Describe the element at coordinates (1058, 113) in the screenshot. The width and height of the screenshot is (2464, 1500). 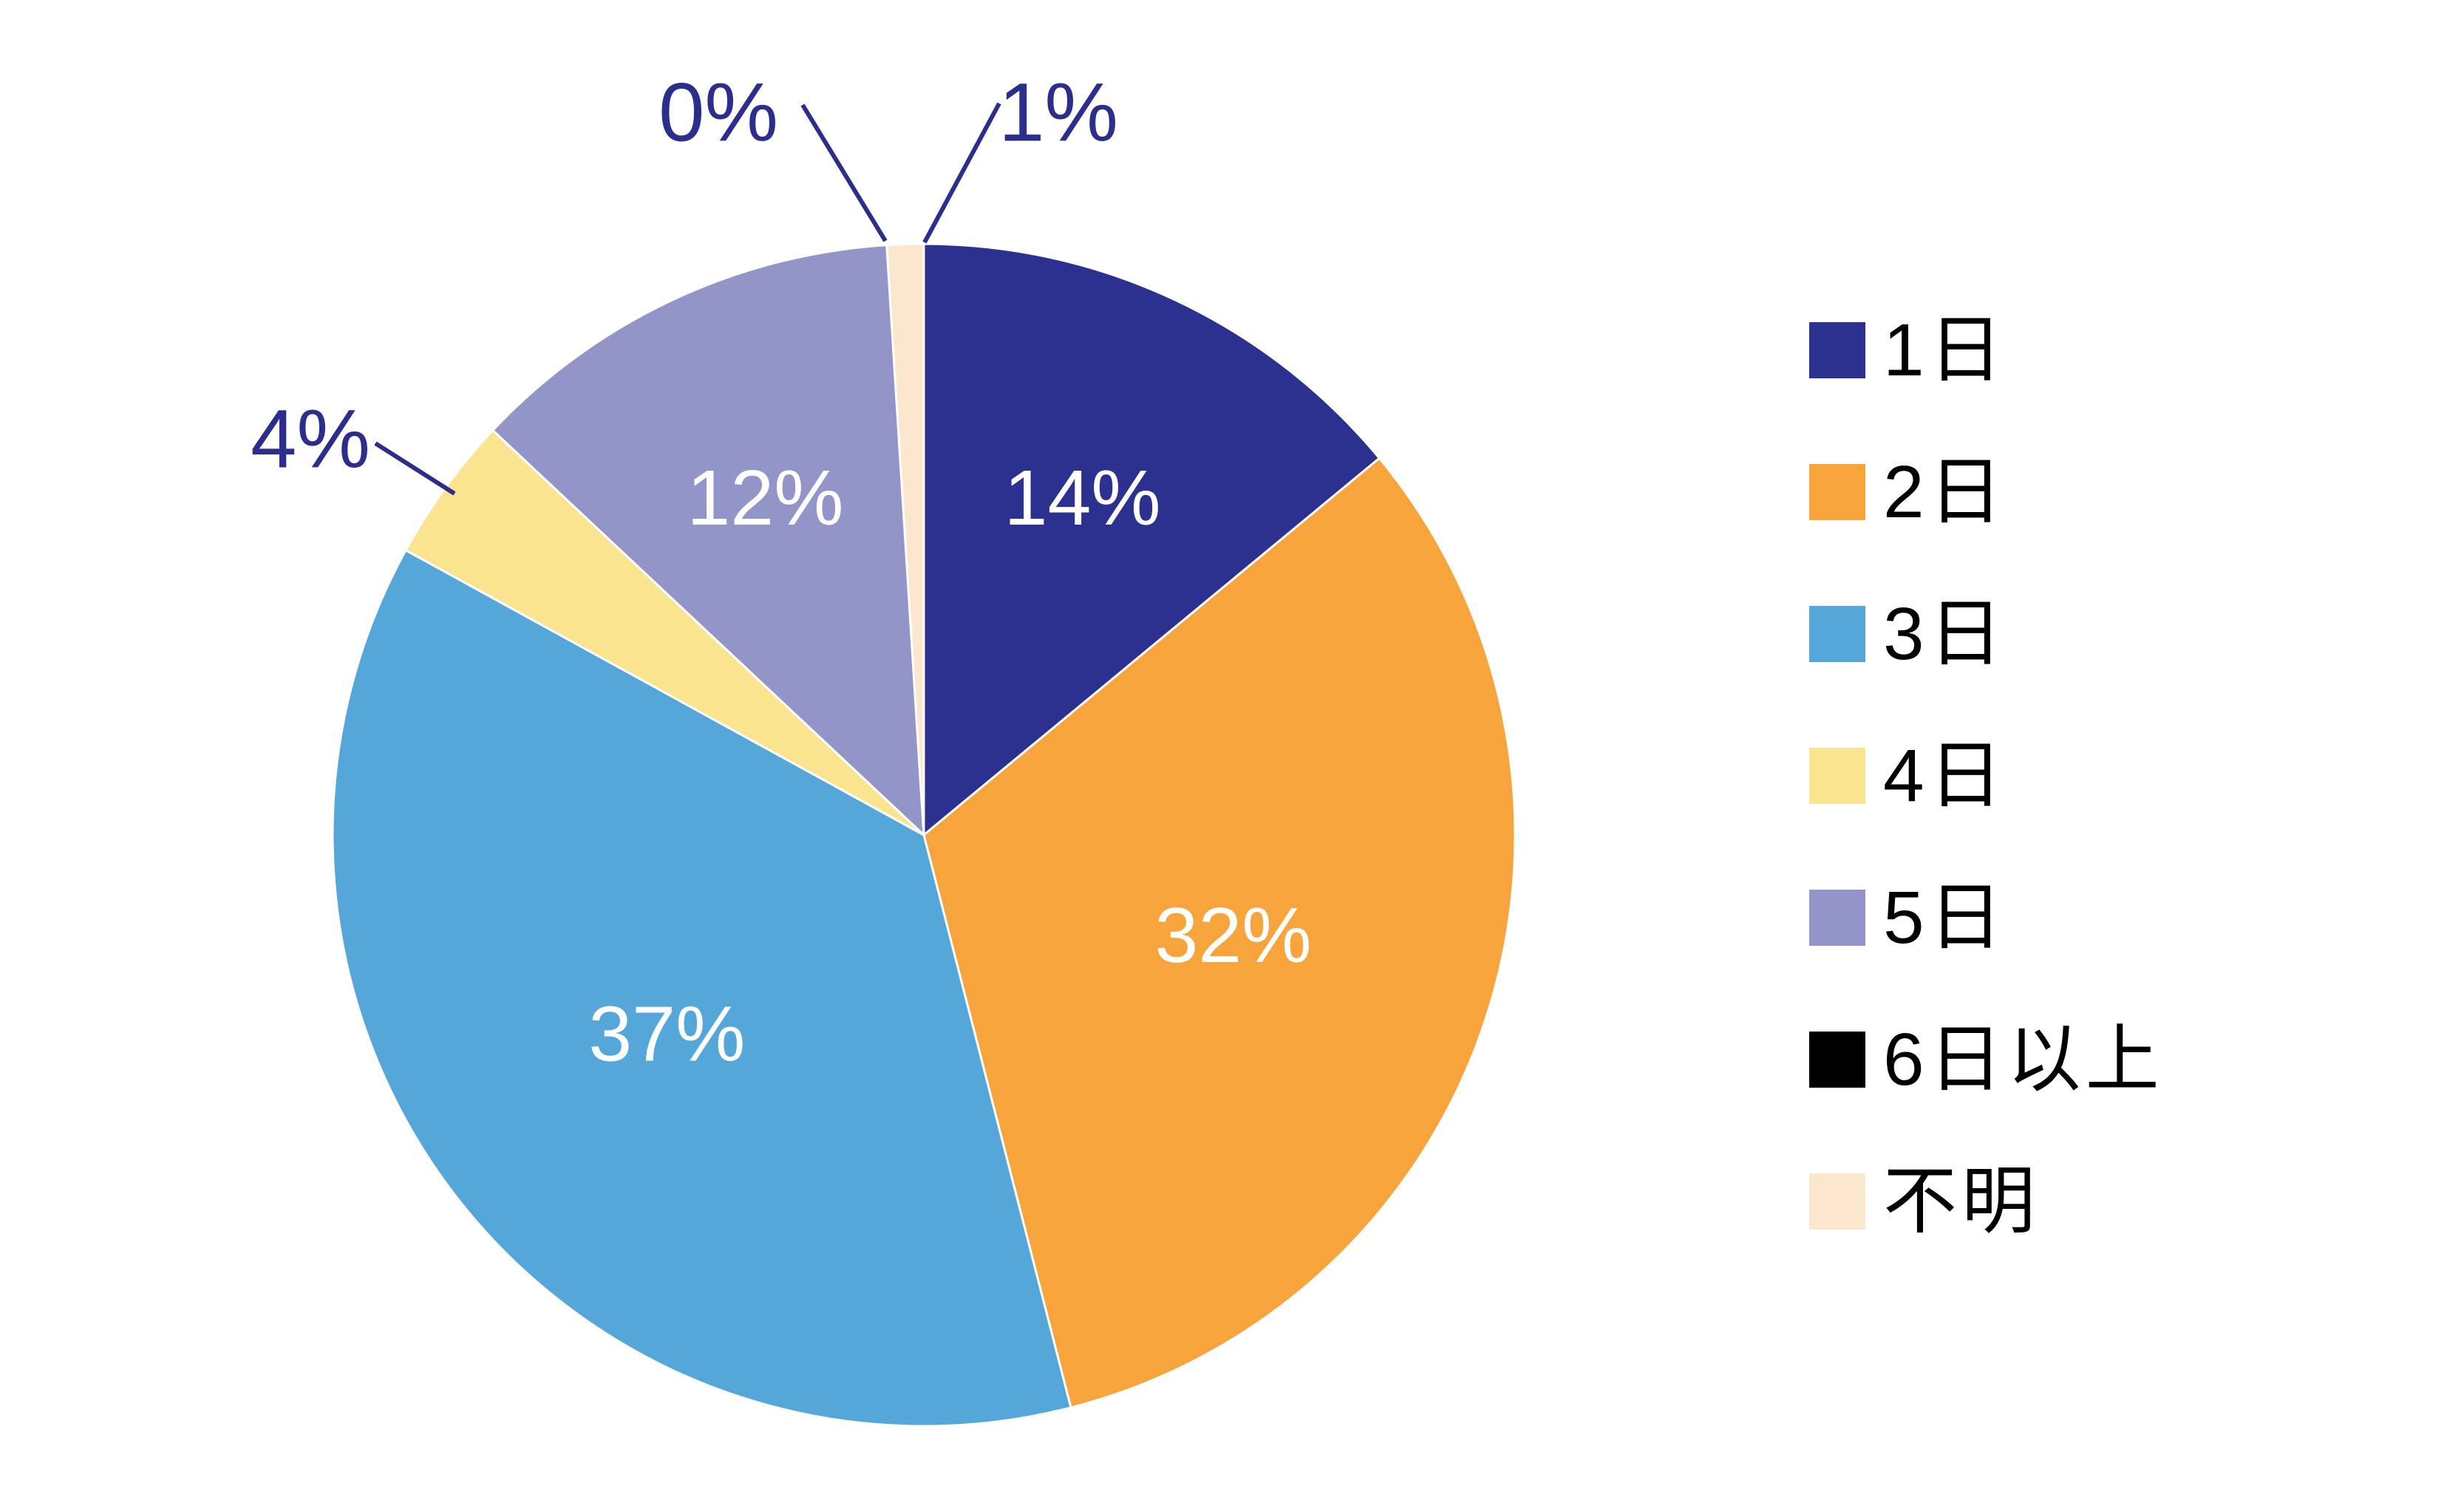
I see `pie-label-1%: 1%` at that location.